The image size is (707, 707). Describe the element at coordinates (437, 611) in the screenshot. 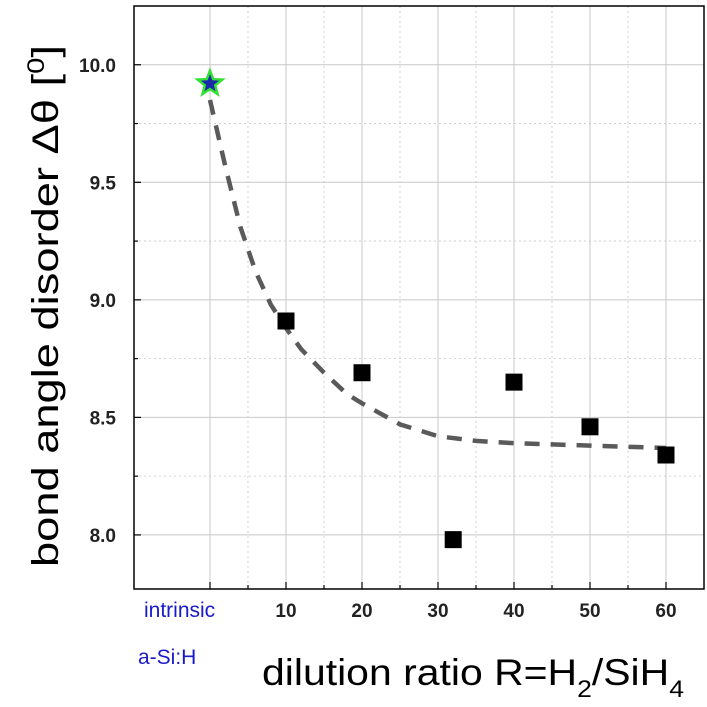

I see `x-tick-label: 30` at that location.